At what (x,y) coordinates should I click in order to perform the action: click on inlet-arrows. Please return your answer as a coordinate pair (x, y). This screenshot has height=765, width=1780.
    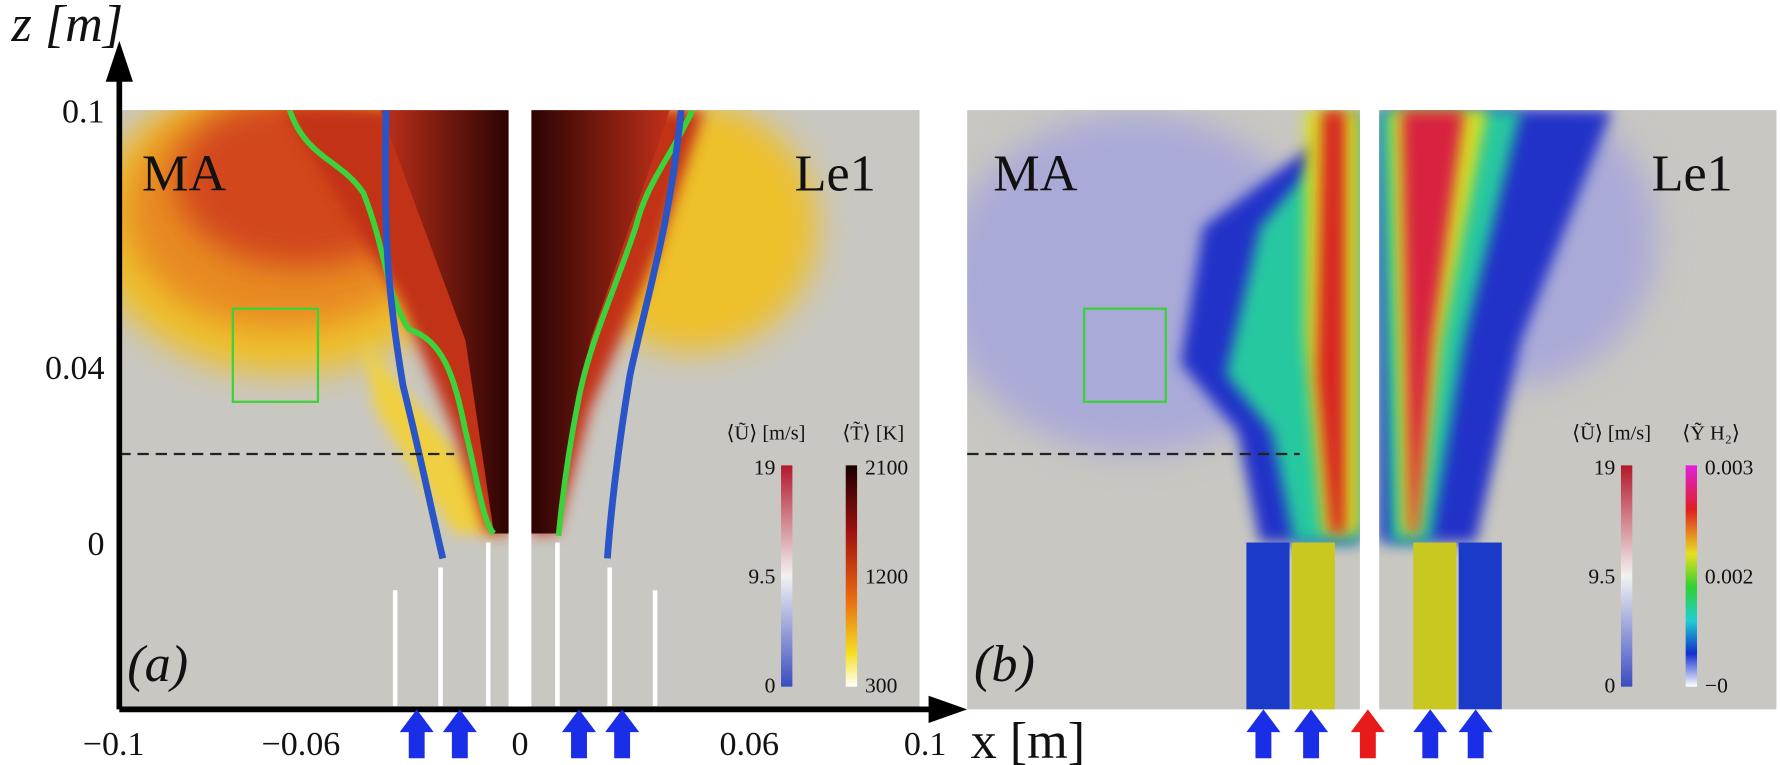
    Looking at the image, I should click on (946, 734).